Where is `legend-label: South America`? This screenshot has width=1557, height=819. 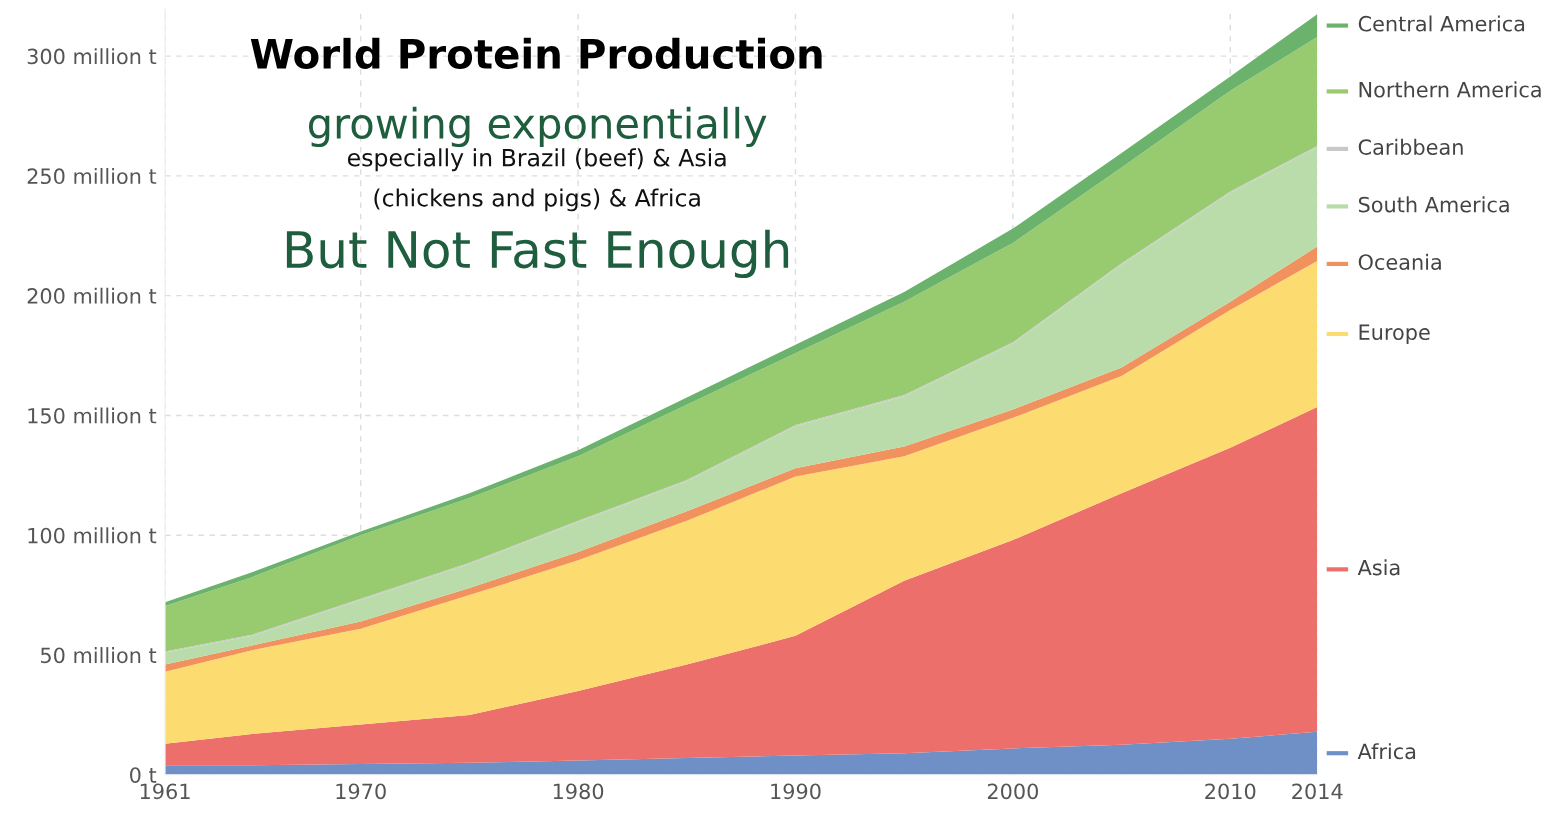
legend-label: South America is located at coordinates (1433, 204).